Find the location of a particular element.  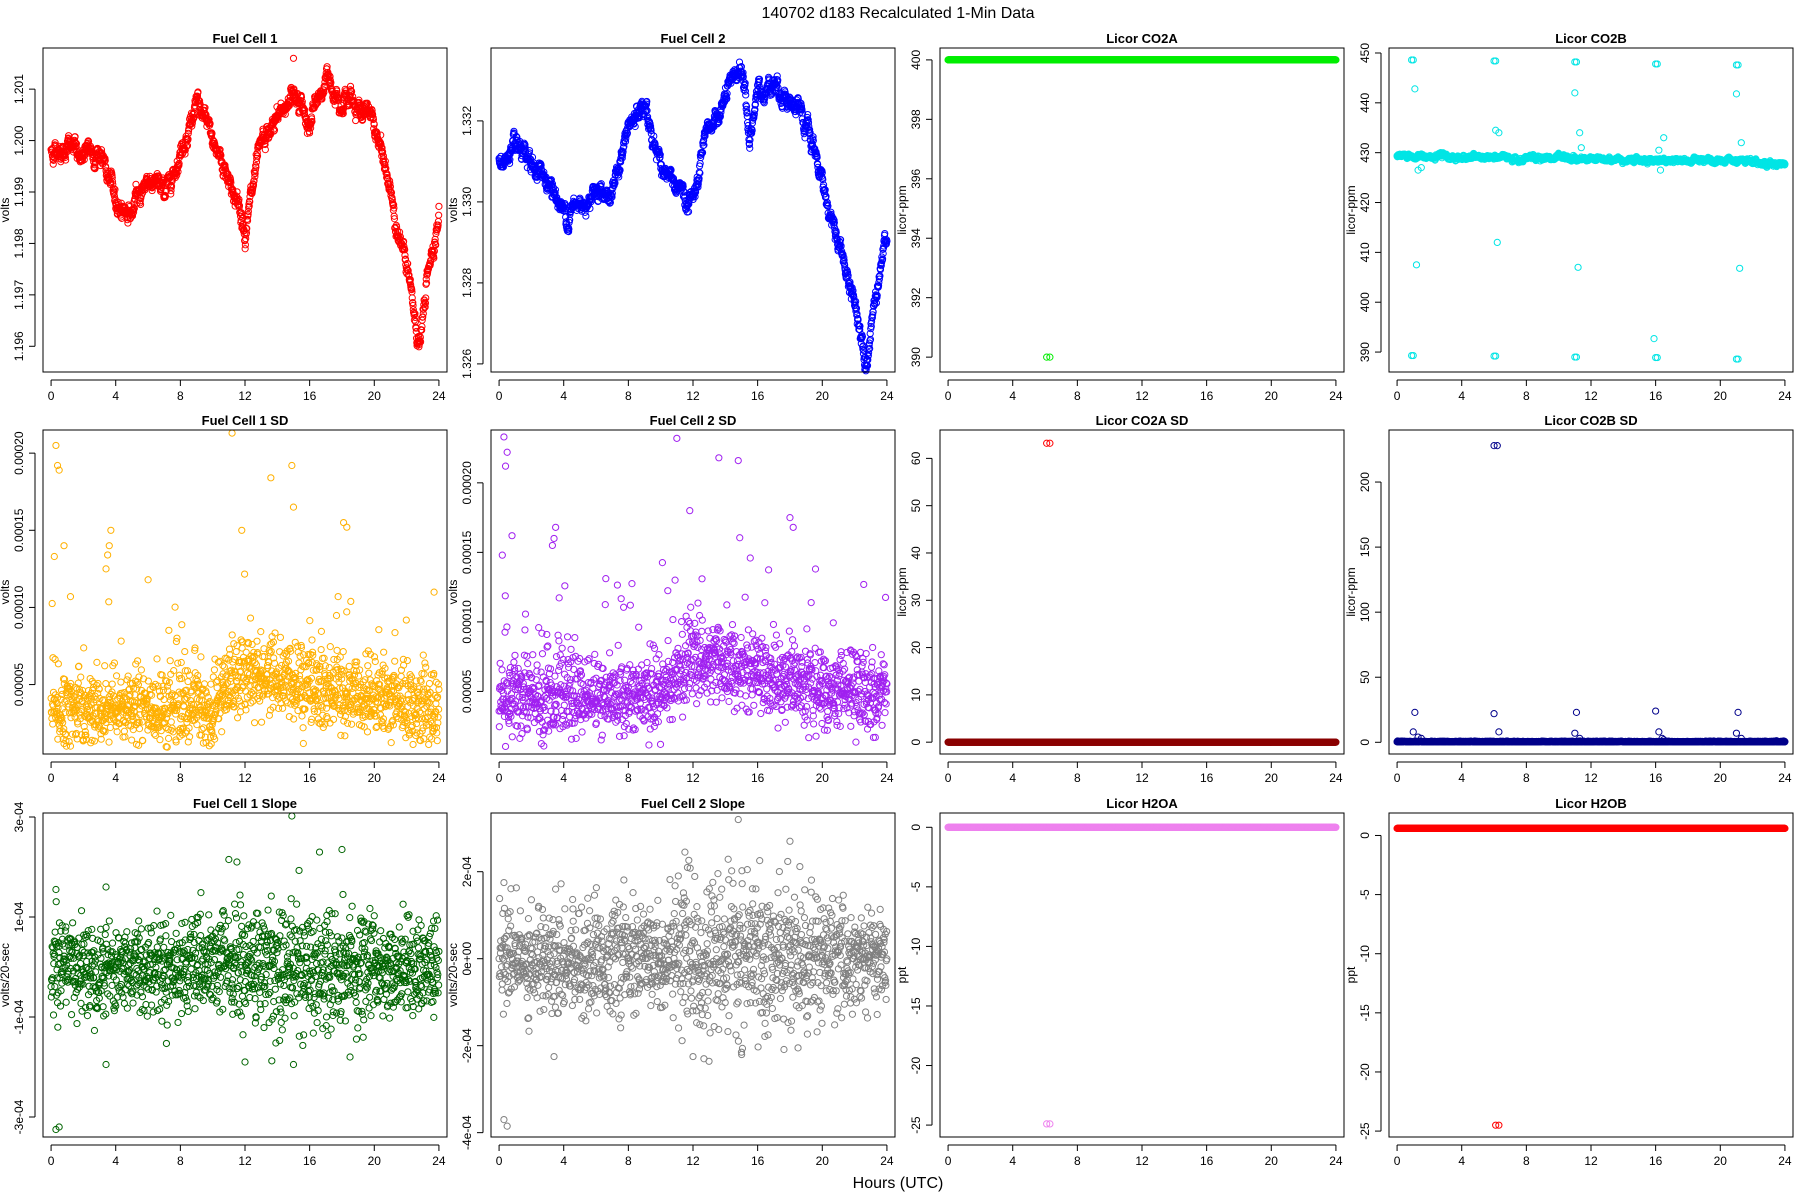

y-tick-label: 1.332 is located at coordinates (467, 121).